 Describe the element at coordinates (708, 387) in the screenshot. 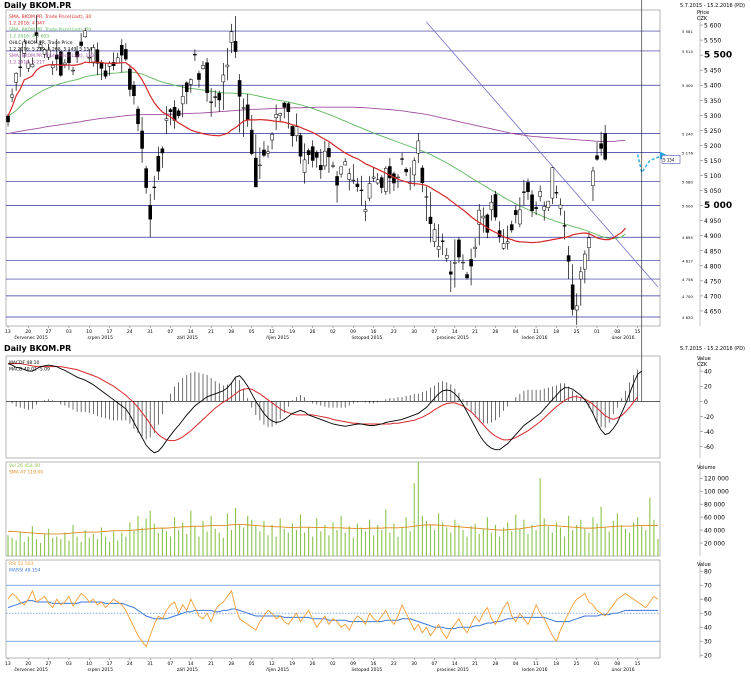

I see `macd-ytick-label: 20` at that location.